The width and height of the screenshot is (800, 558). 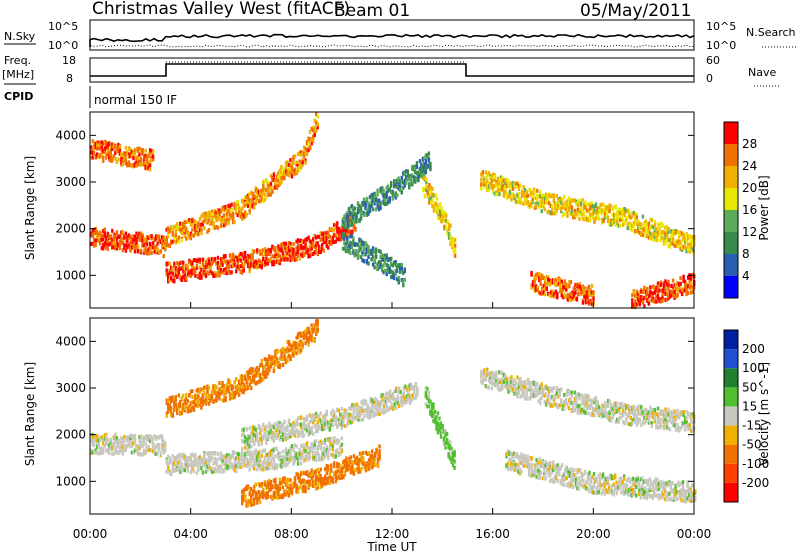 What do you see at coordinates (762, 72) in the screenshot?
I see `nave-label: Nave` at bounding box center [762, 72].